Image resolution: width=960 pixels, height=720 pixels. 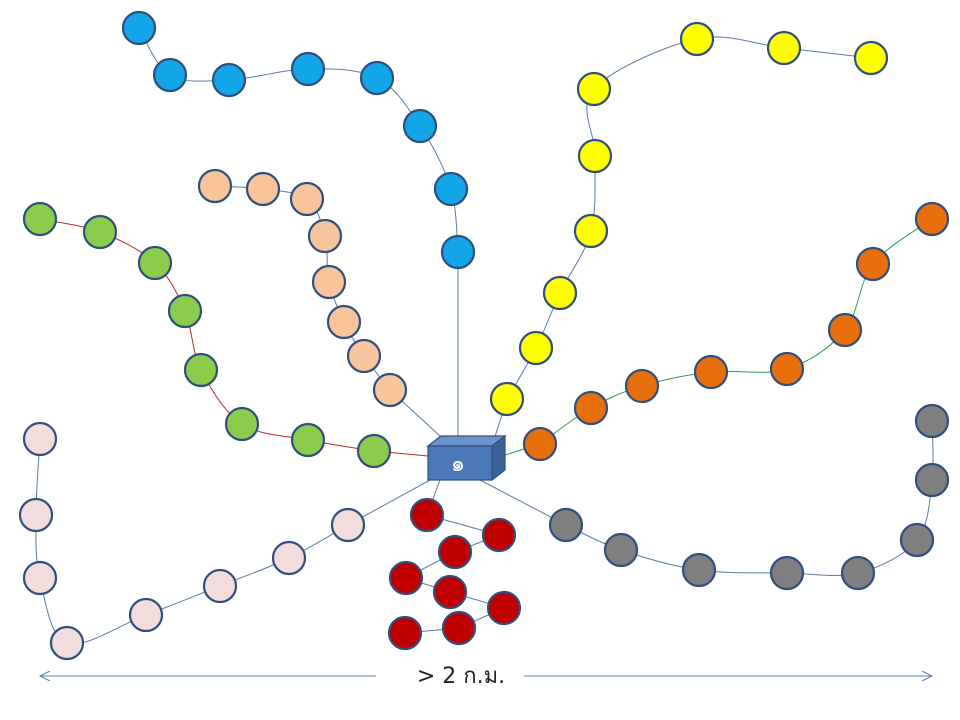 I want to click on hub-box: ๑, so click(x=466, y=458).